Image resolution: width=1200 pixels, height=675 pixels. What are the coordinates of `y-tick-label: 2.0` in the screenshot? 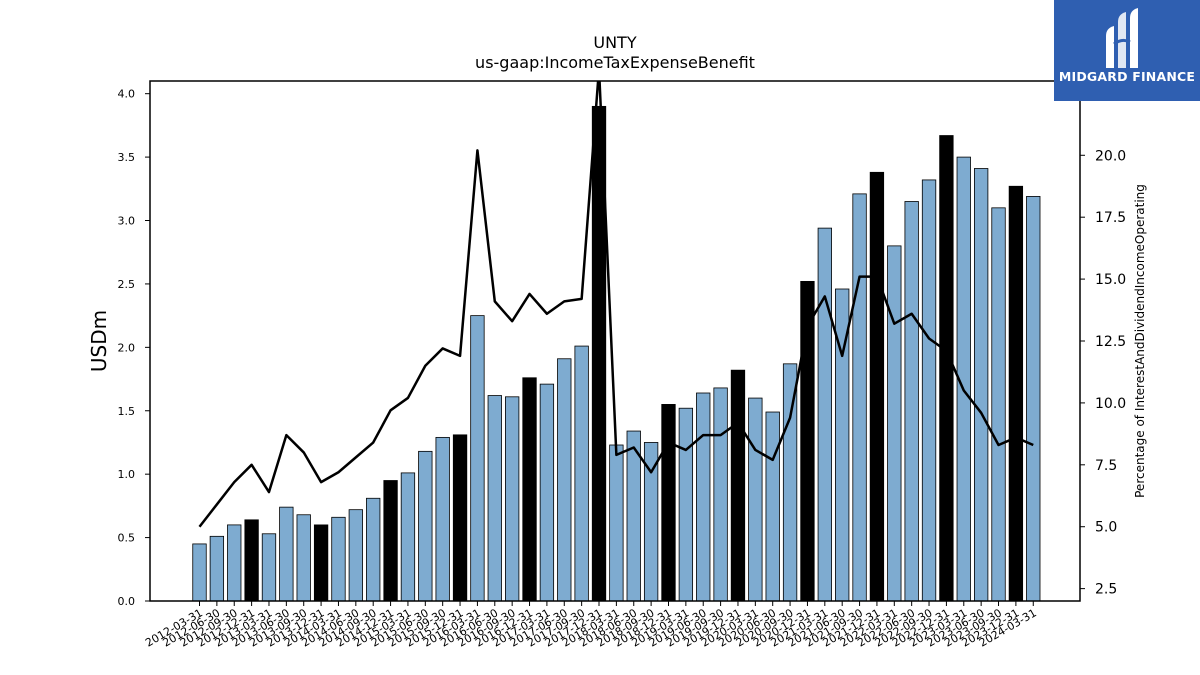 It's located at (127, 347).